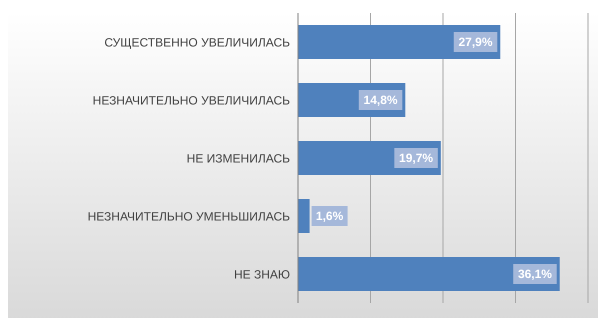 This screenshot has height=326, width=606. I want to click on y-tick-label: СУЩЕСТВЕННО УВЕЛИЧИЛАСЬ, so click(197, 42).